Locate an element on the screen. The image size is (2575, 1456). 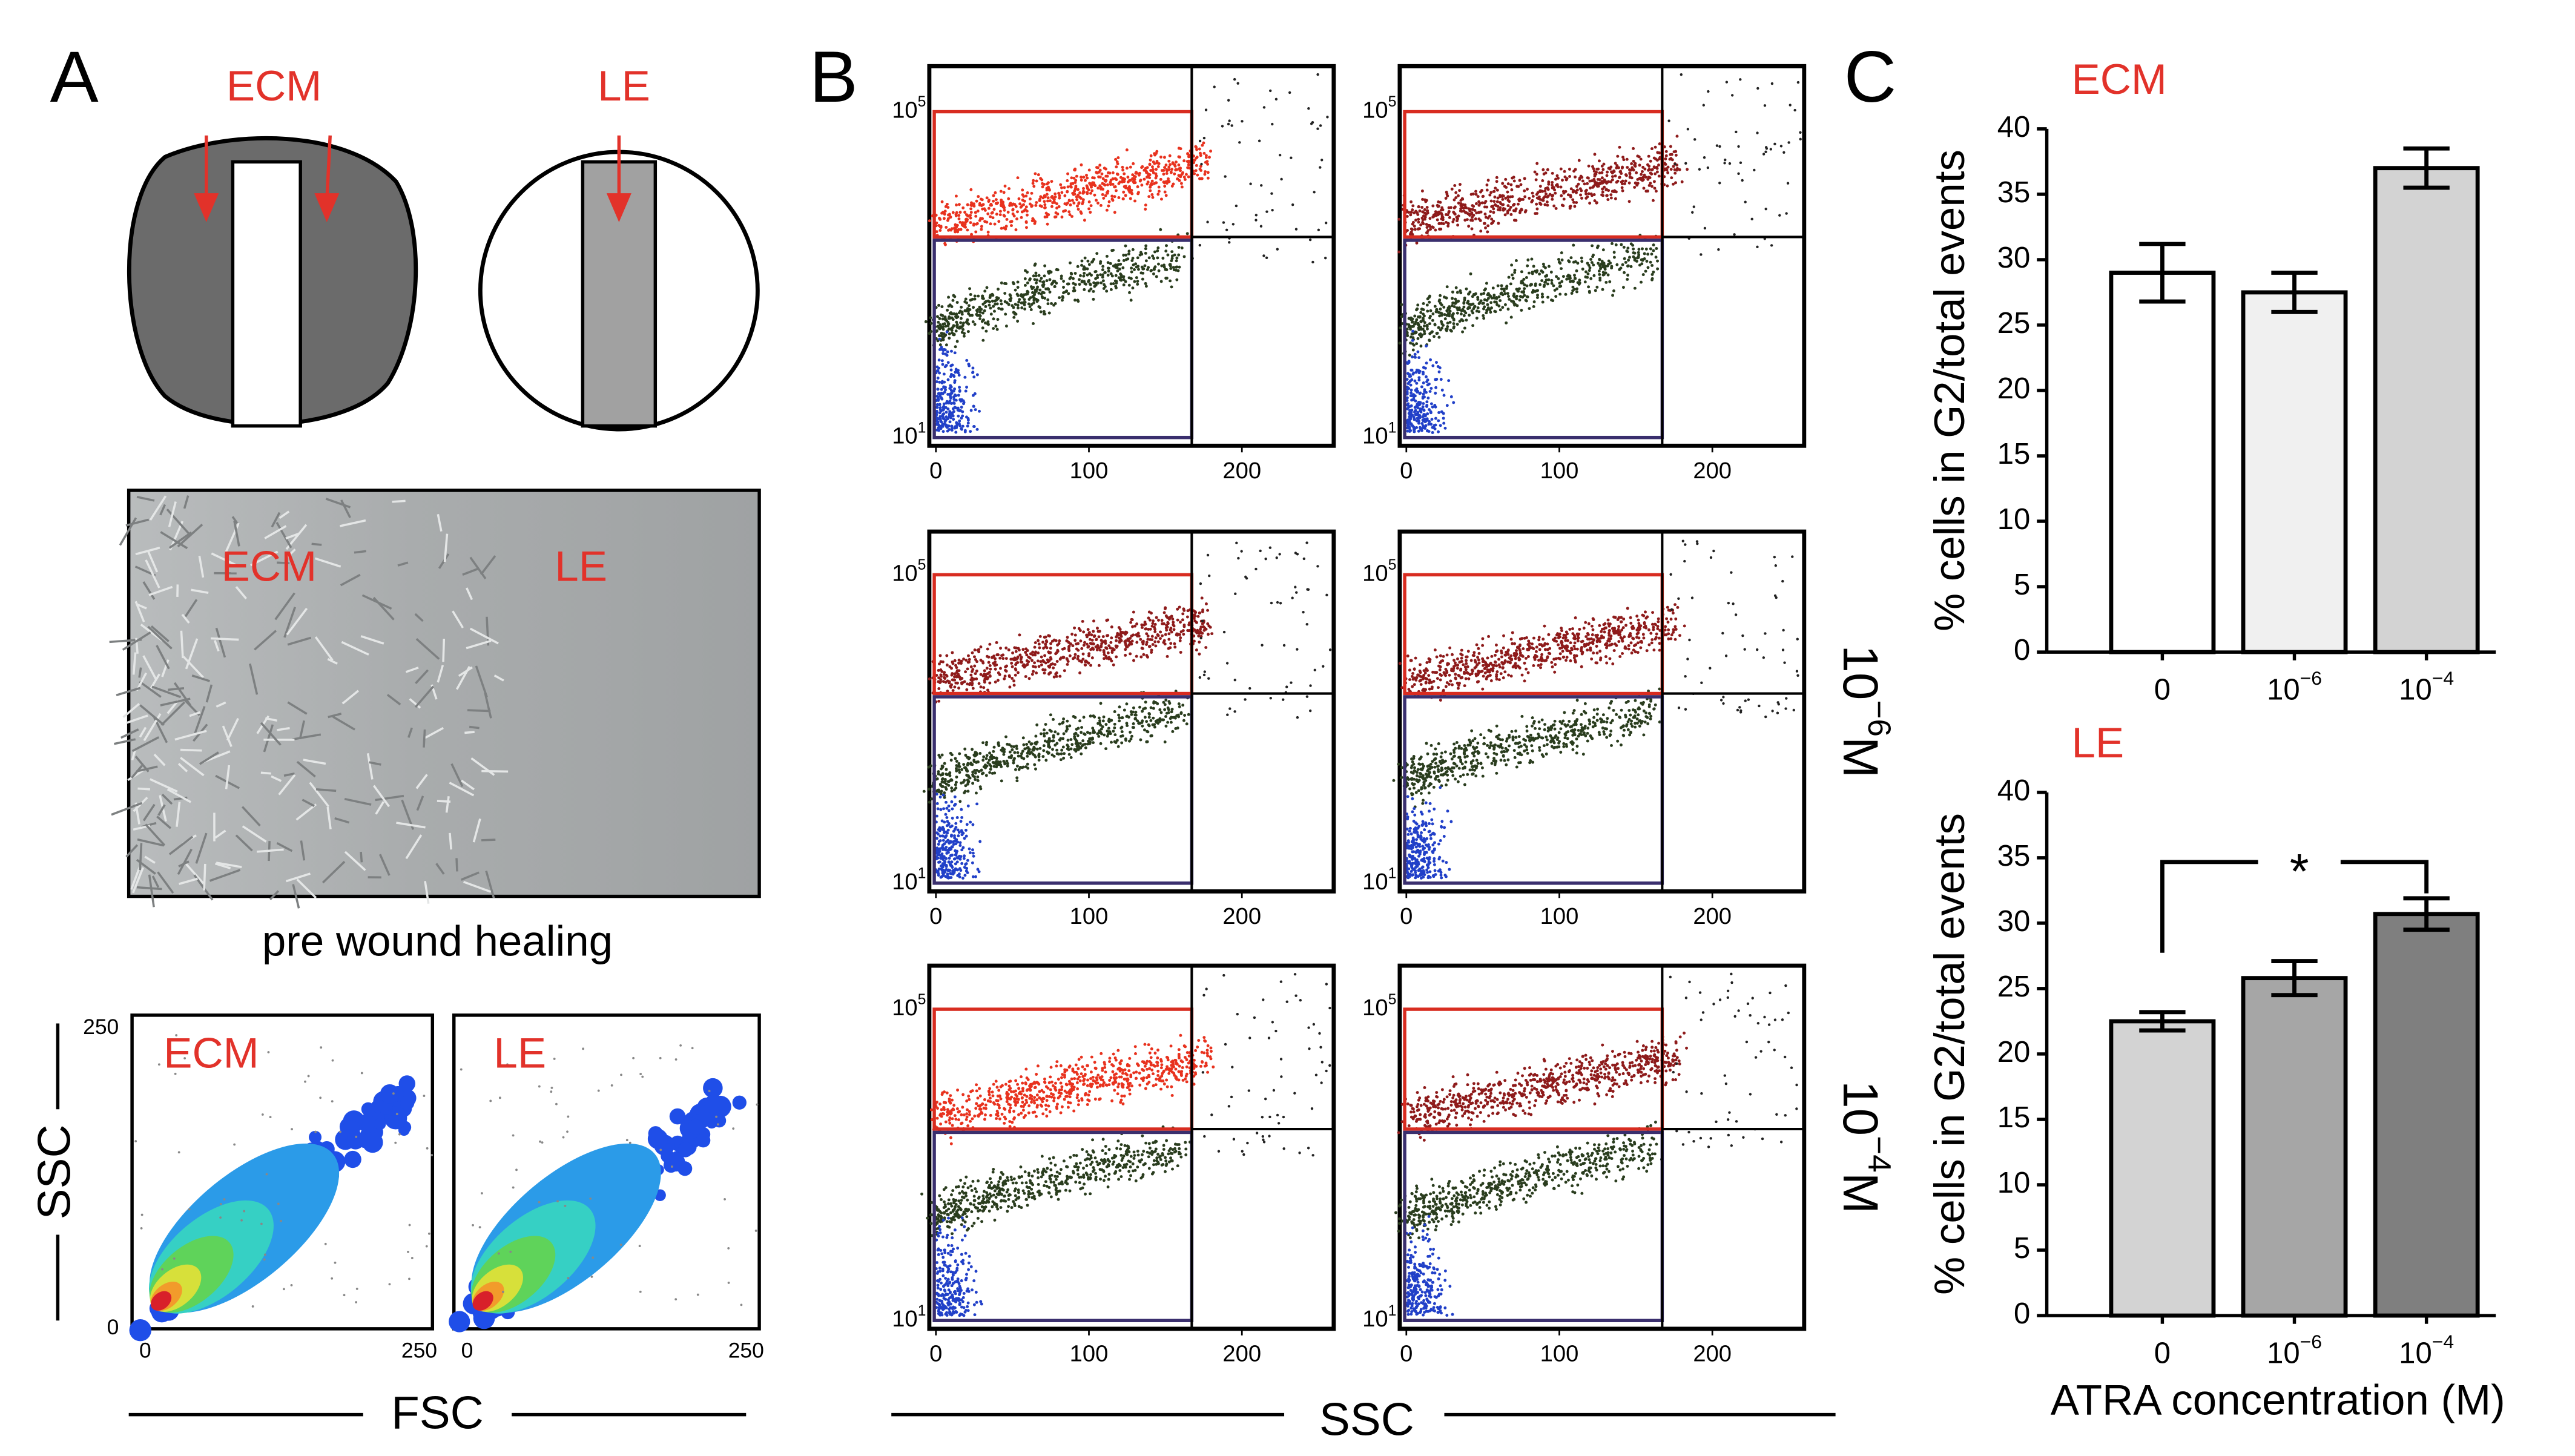
row-label-base: 10 is located at coordinates (1860, 673).